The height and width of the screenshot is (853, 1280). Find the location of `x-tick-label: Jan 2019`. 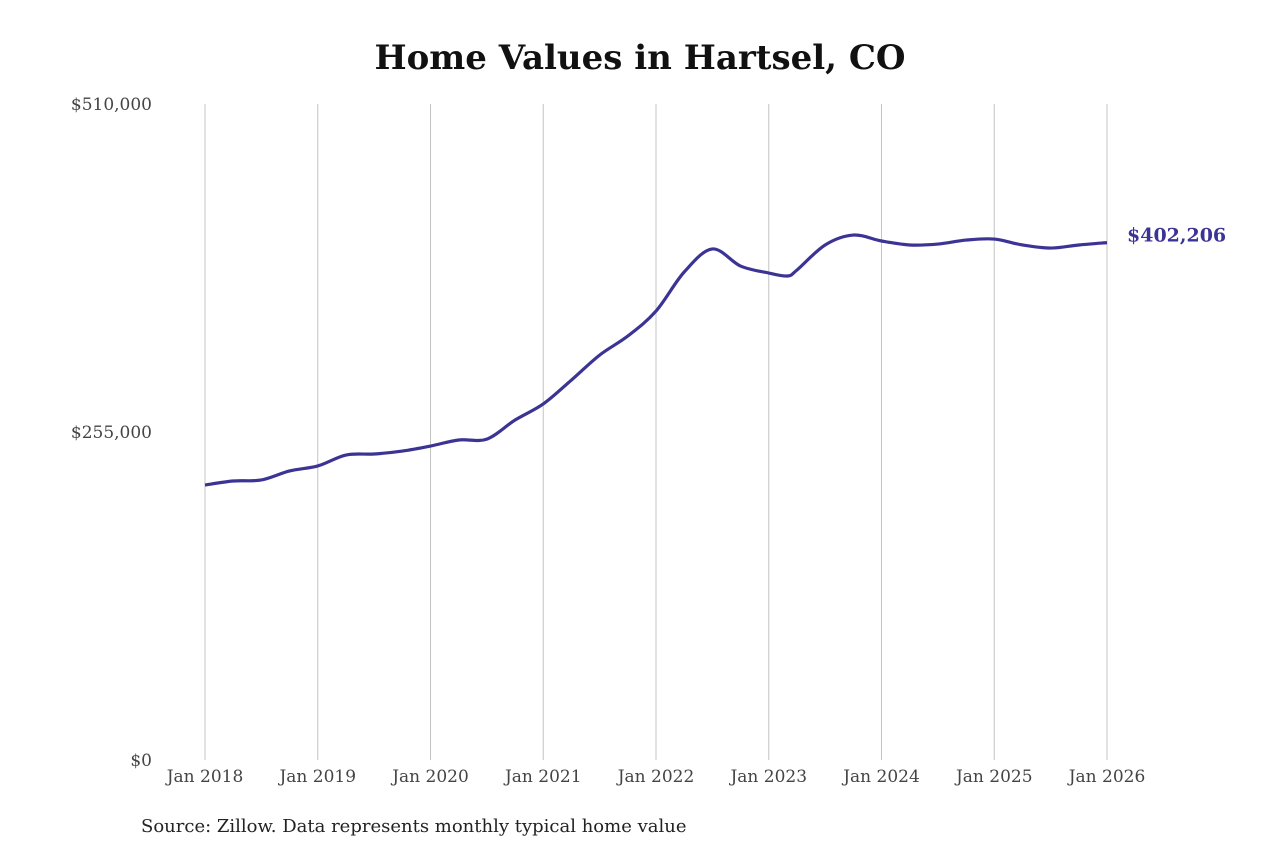

x-tick-label: Jan 2019 is located at coordinates (316, 777).